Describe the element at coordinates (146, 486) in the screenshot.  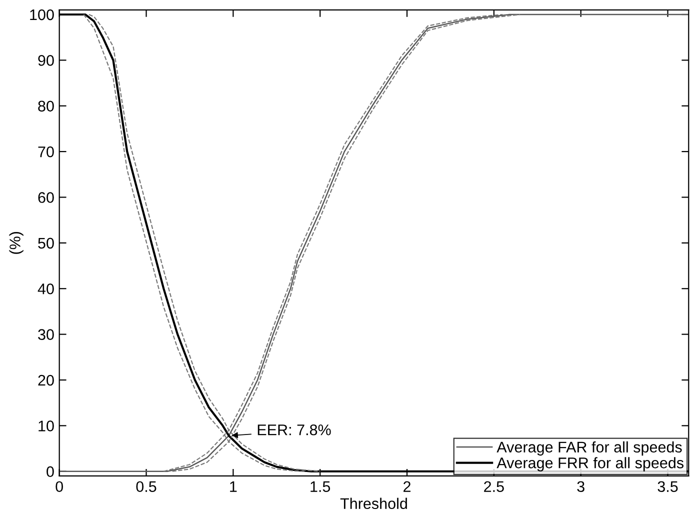
I see `x-tick-label: 0.5` at that location.